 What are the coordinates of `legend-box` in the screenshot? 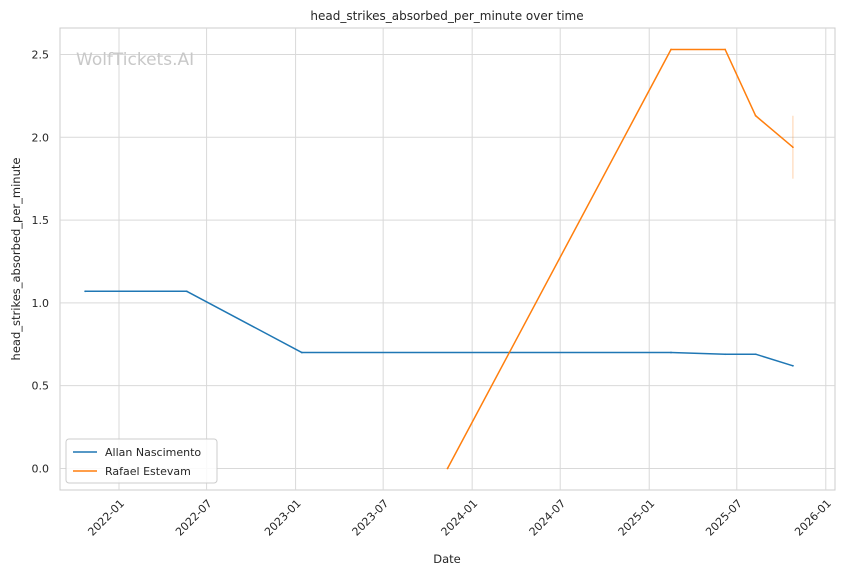 It's located at (141, 461).